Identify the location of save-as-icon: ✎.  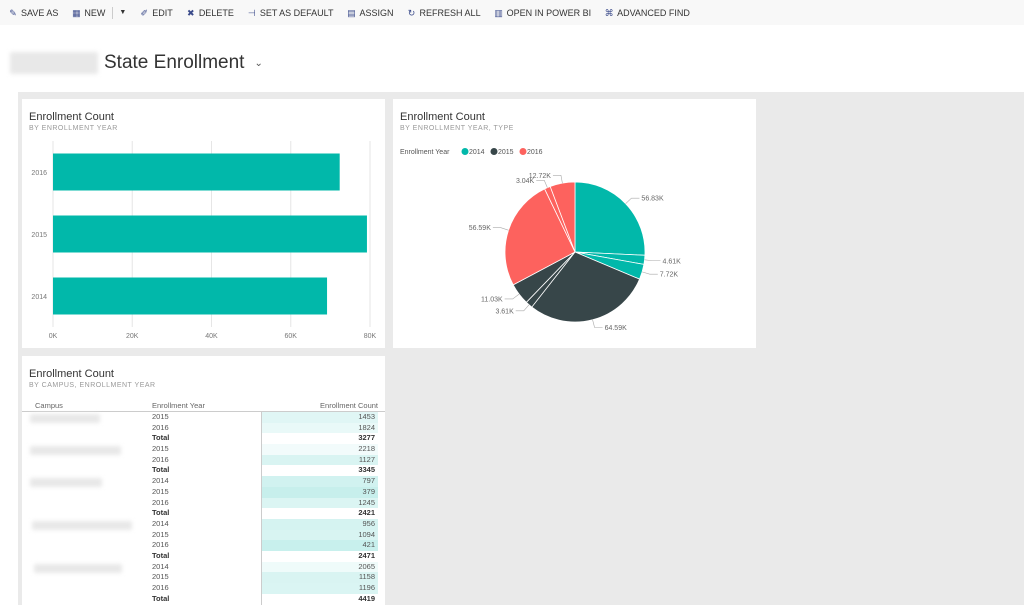
(13, 12).